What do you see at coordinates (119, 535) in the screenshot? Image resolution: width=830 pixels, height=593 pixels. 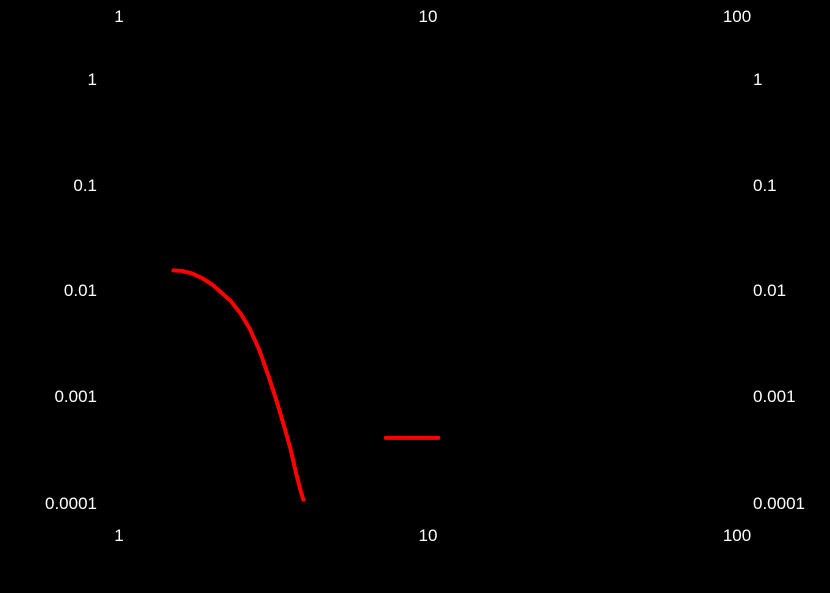 I see `x-tick-bottom-1: 1` at bounding box center [119, 535].